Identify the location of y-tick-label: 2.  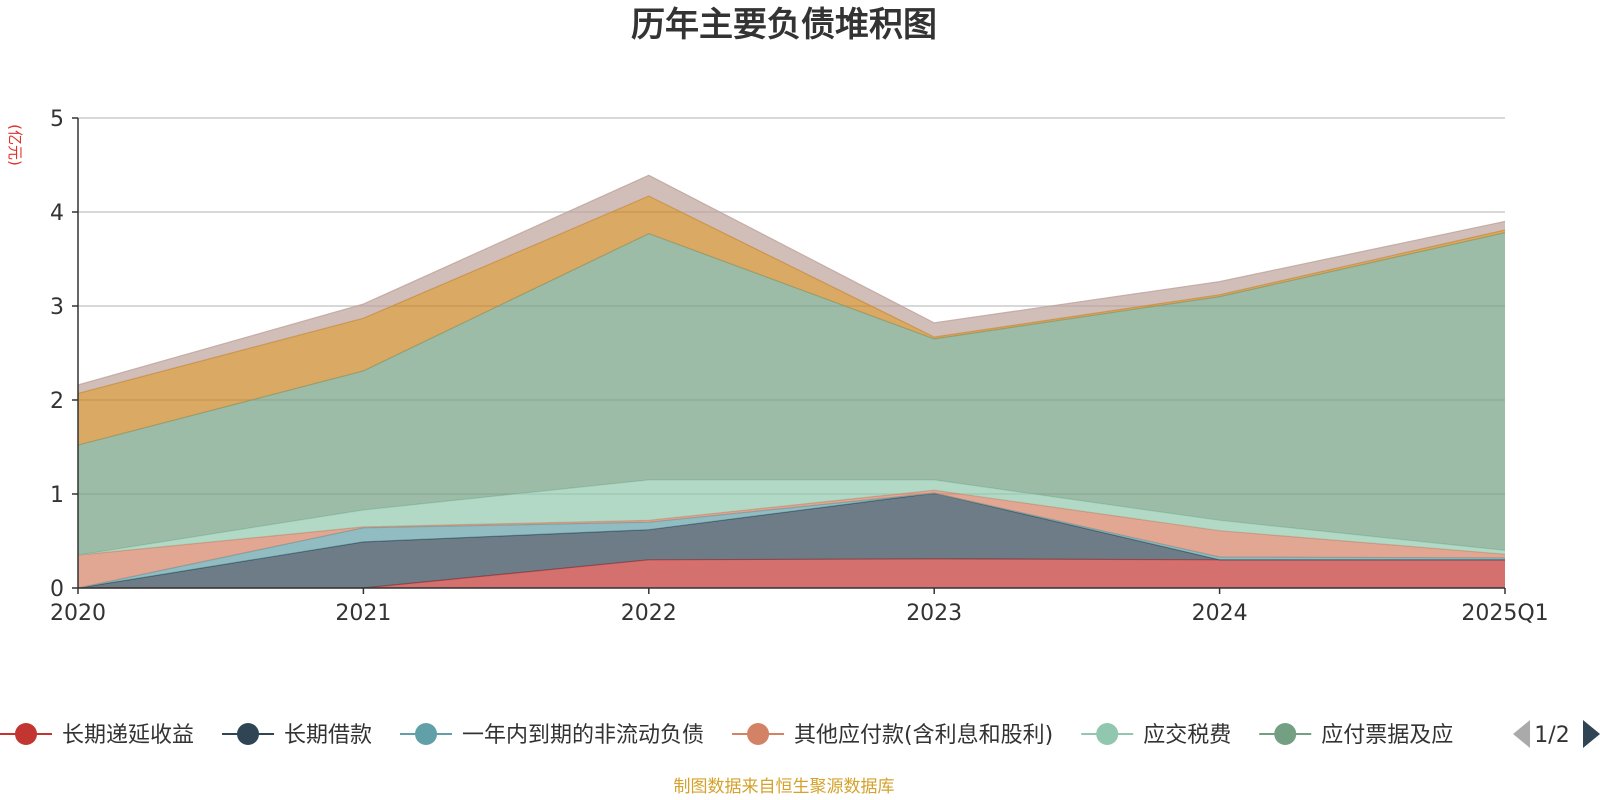
(57, 401).